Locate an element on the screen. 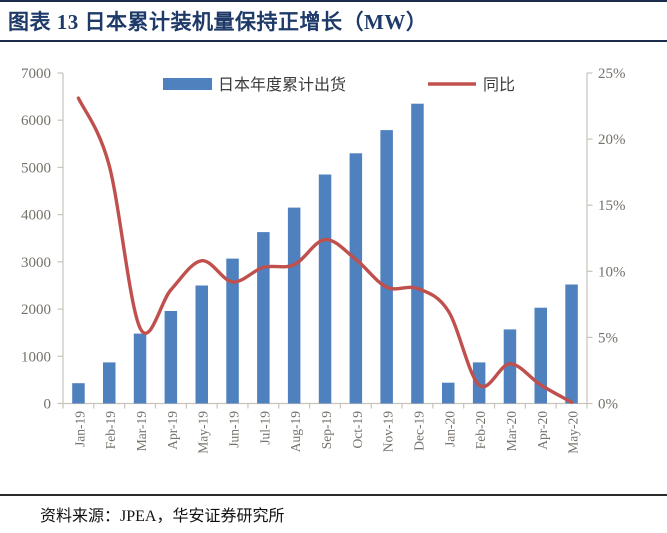 Image resolution: width=667 pixels, height=533 pixels. x-axis-label: Oct-19 is located at coordinates (357, 430).